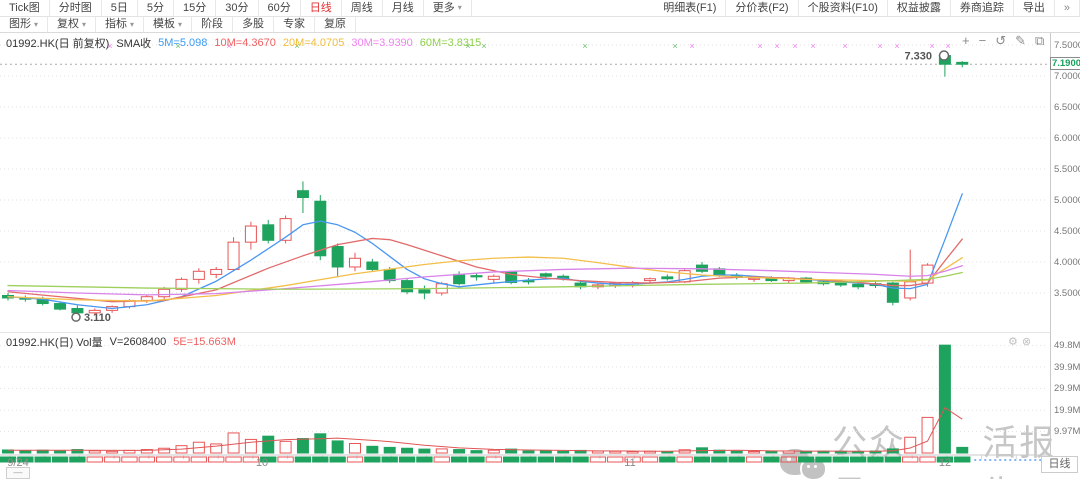 This screenshot has height=479, width=1080. What do you see at coordinates (1067, 138) in the screenshot?
I see `price-tick: 6.0000` at bounding box center [1067, 138].